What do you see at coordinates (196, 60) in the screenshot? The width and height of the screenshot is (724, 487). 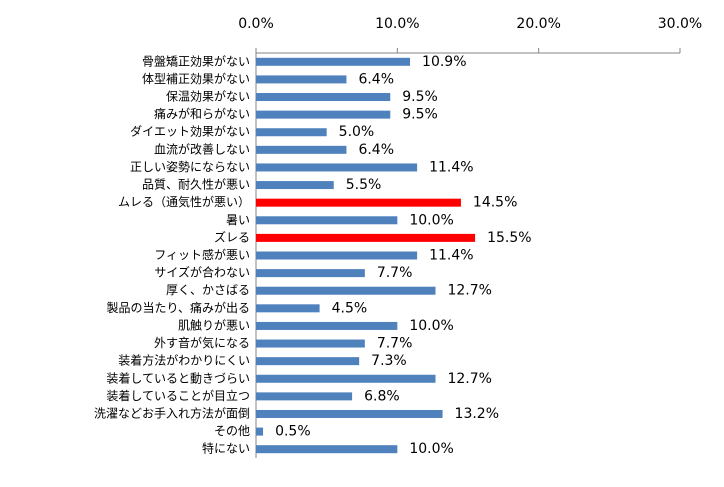 I see `category-label: 骨盤矯正効果がない` at bounding box center [196, 60].